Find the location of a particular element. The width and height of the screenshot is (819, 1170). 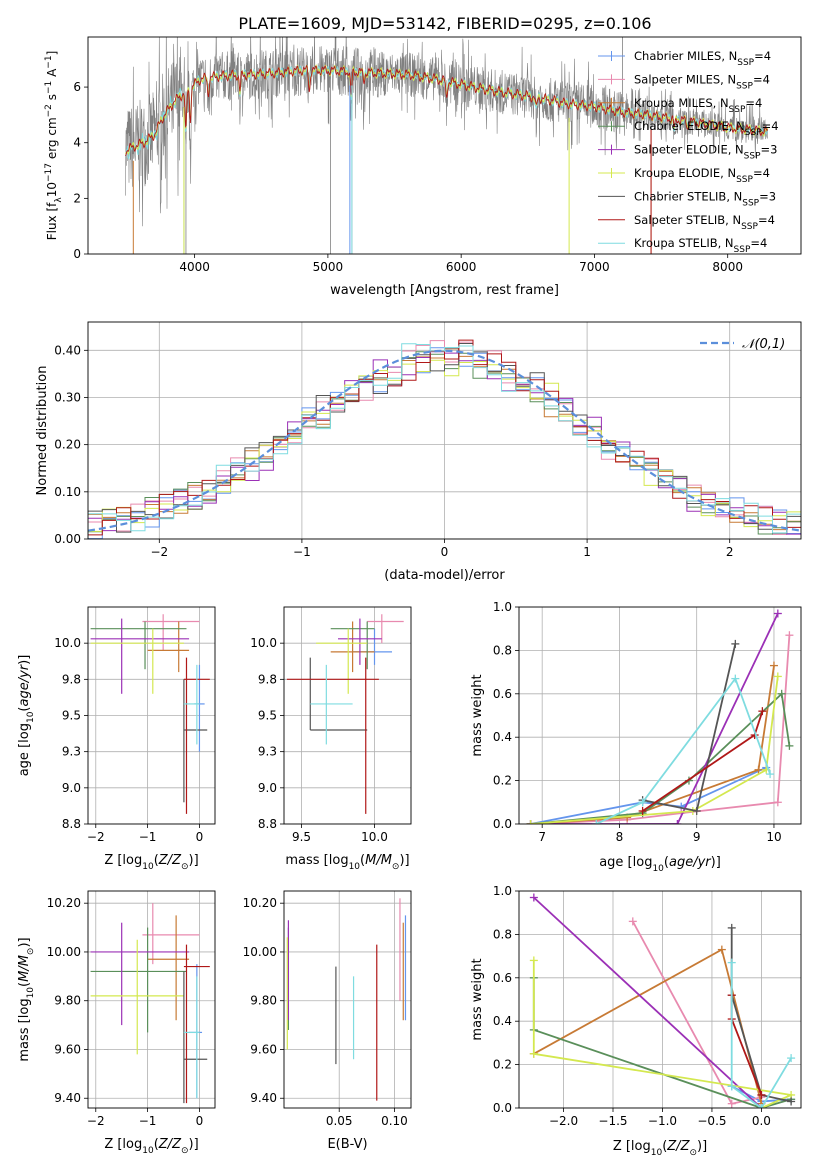

normal-curve is located at coordinates (444, 440).